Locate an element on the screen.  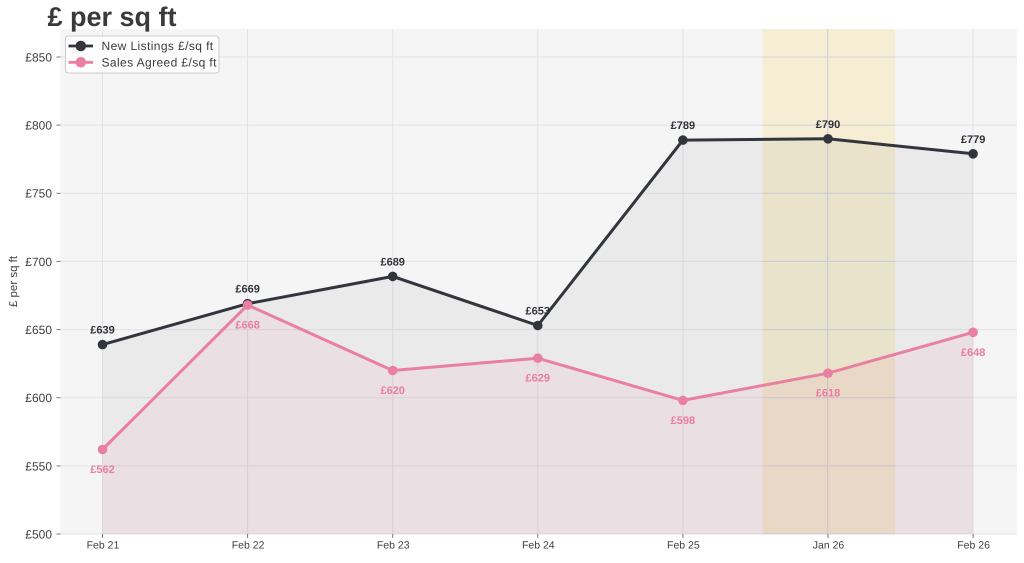
svg-text: Feb 21 is located at coordinates (103, 545).